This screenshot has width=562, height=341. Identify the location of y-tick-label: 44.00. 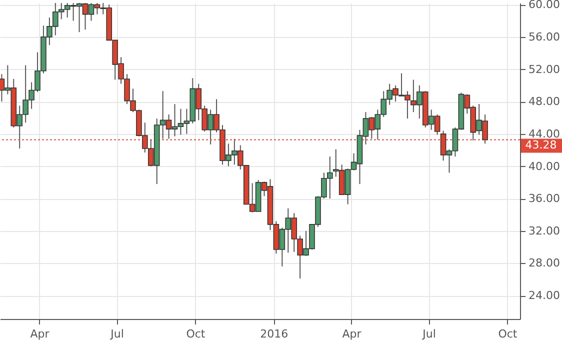
(544, 133).